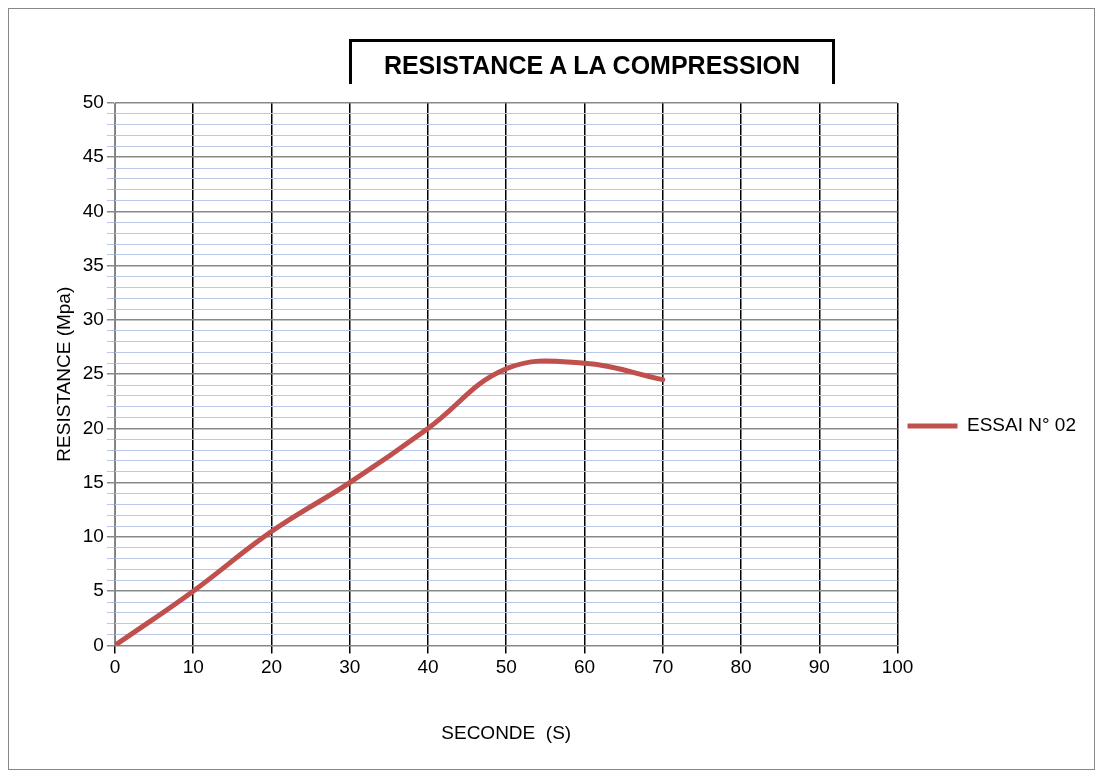 This screenshot has height=778, width=1103. Describe the element at coordinates (663, 667) in the screenshot. I see `x-tick-label: 70` at that location.